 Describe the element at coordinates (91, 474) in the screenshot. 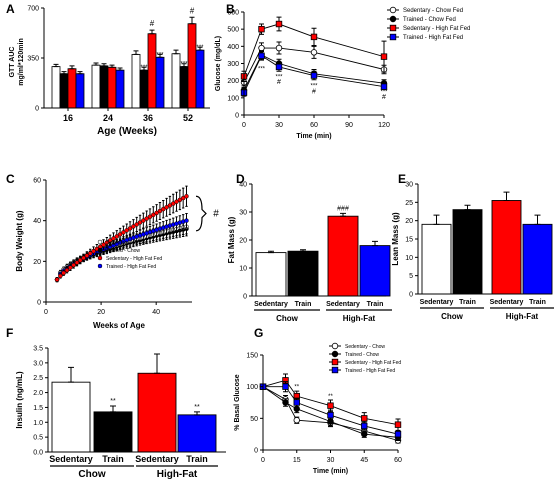

I see `panel-f-group-label: Chow` at that location.